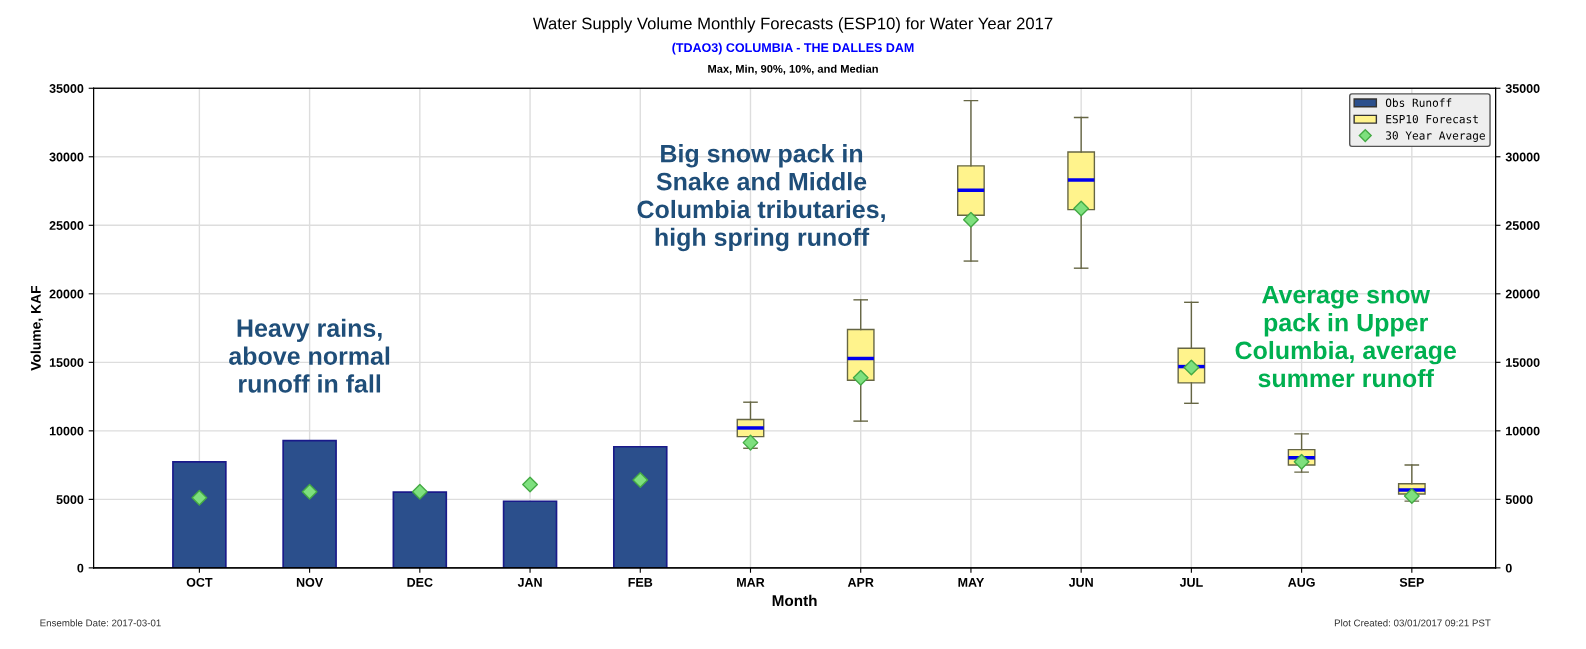 This screenshot has height=649, width=1586. I want to click on y-tick-label: 25000, so click(66, 225).